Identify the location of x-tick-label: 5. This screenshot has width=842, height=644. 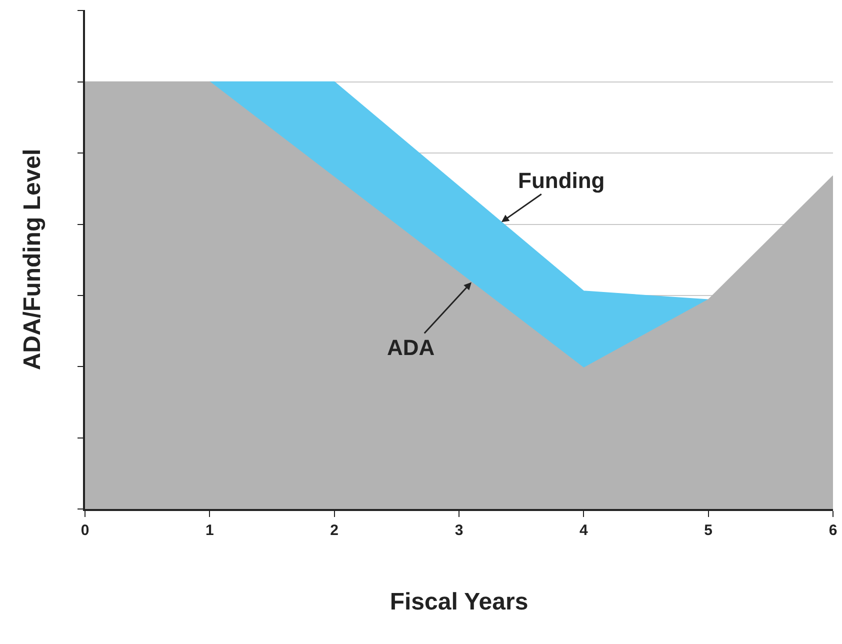
(708, 530).